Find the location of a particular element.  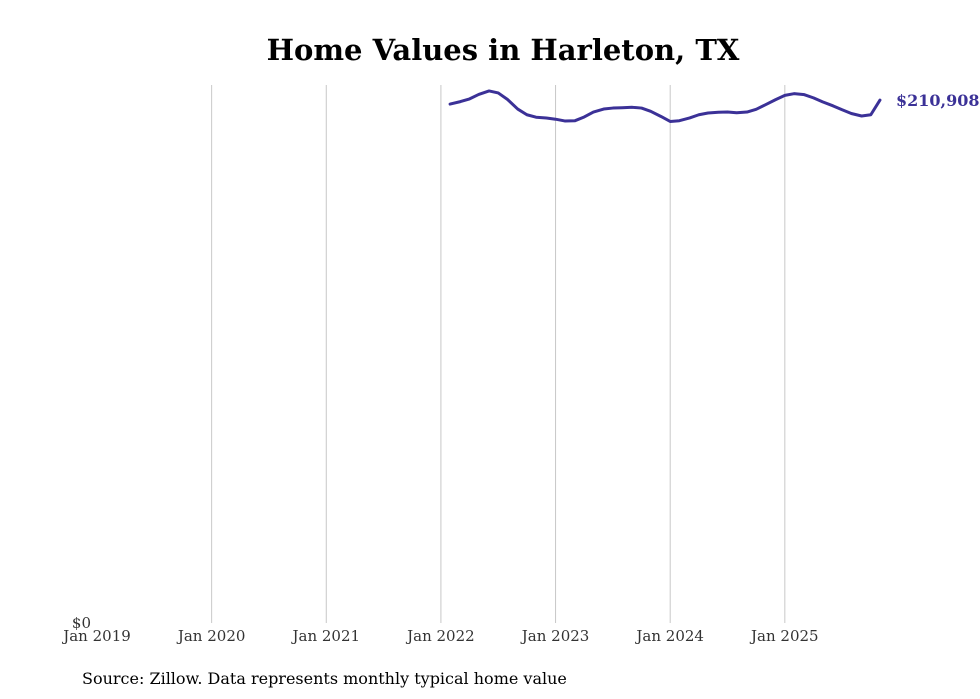

y-tick-label: $0 is located at coordinates (81, 623).